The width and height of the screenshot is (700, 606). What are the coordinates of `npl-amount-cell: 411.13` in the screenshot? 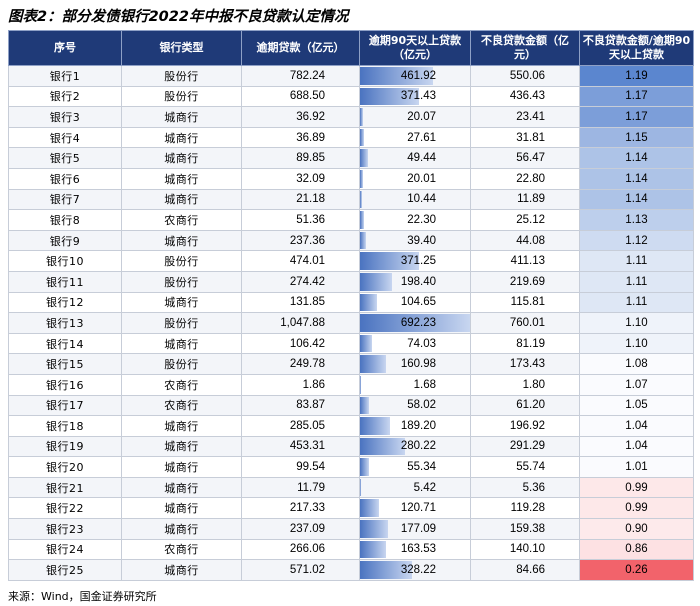 It's located at (525, 261).